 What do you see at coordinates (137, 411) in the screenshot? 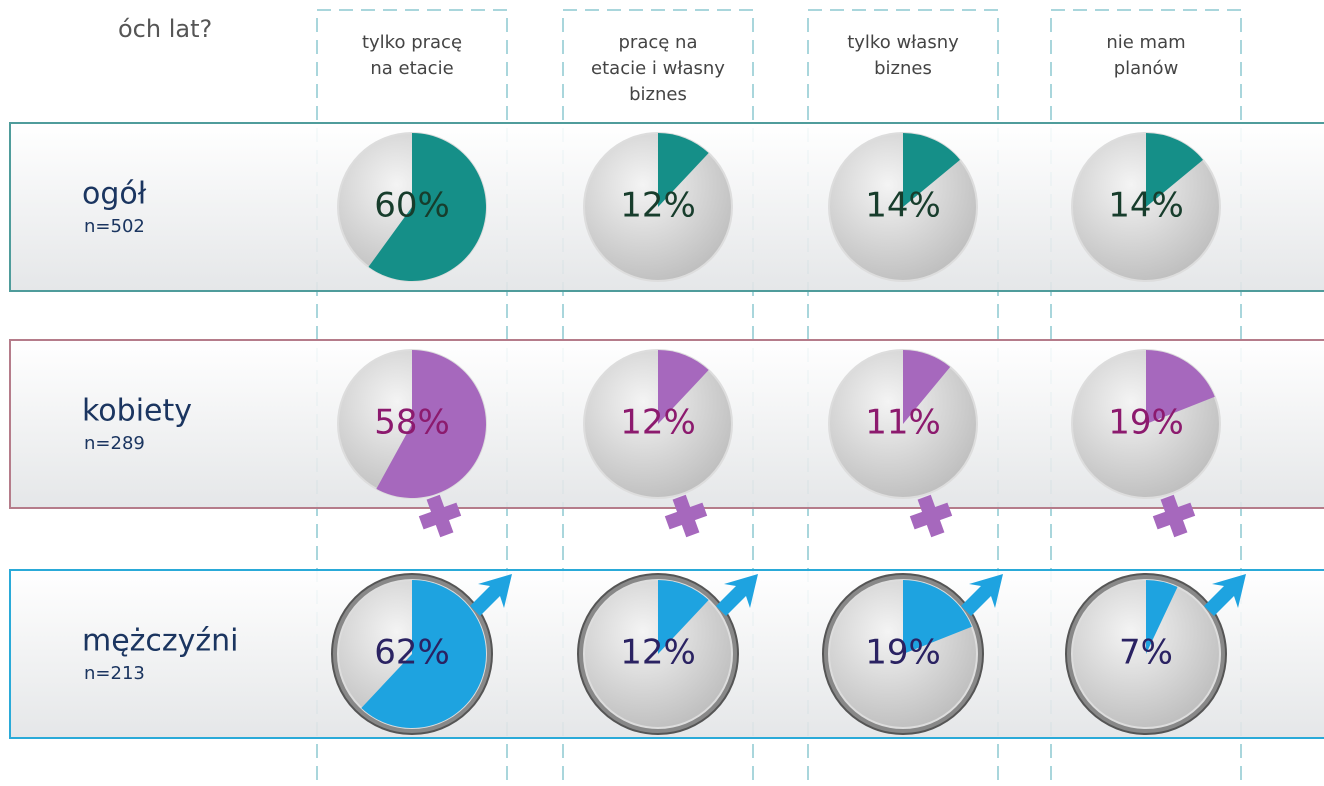
I see `row-name: kobiety` at bounding box center [137, 411].